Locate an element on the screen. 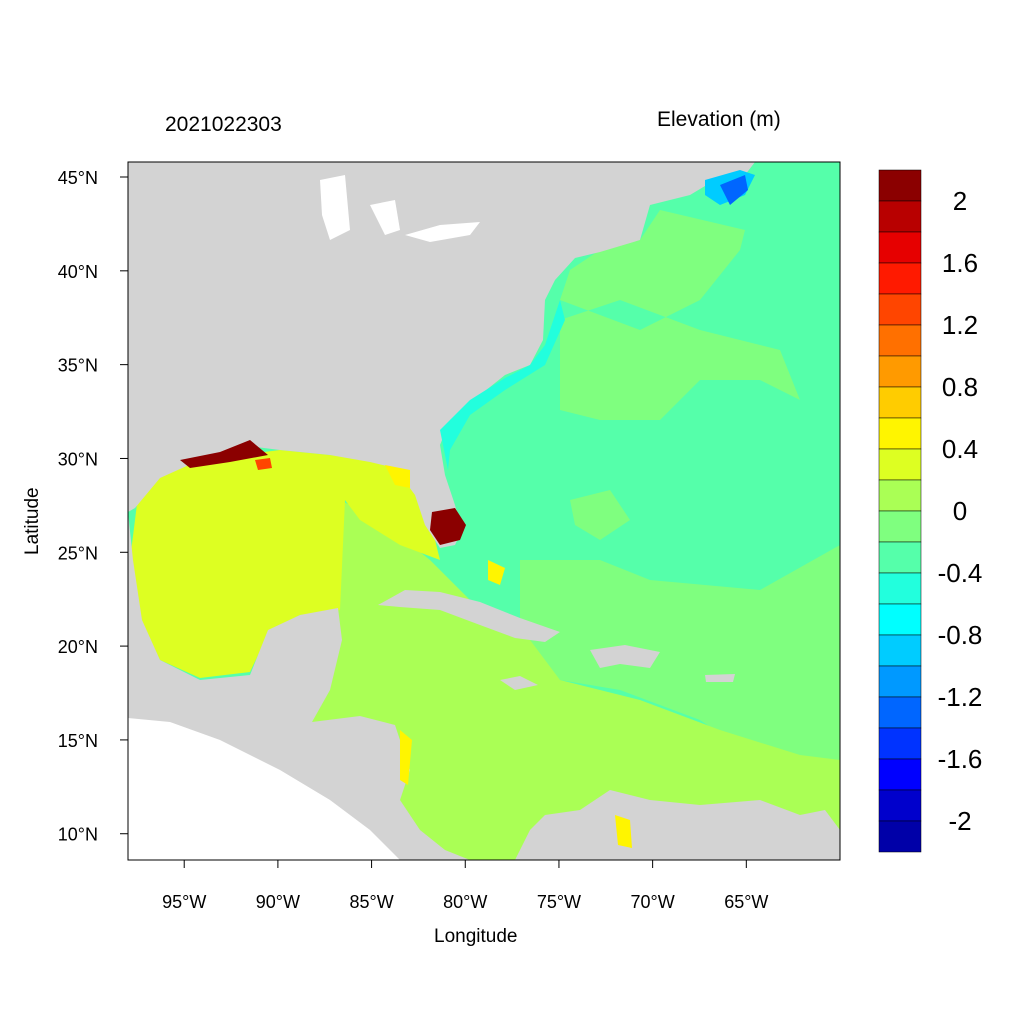 The width and height of the screenshot is (1024, 1024). colorbar-title: Elevation (m) is located at coordinates (719, 119).